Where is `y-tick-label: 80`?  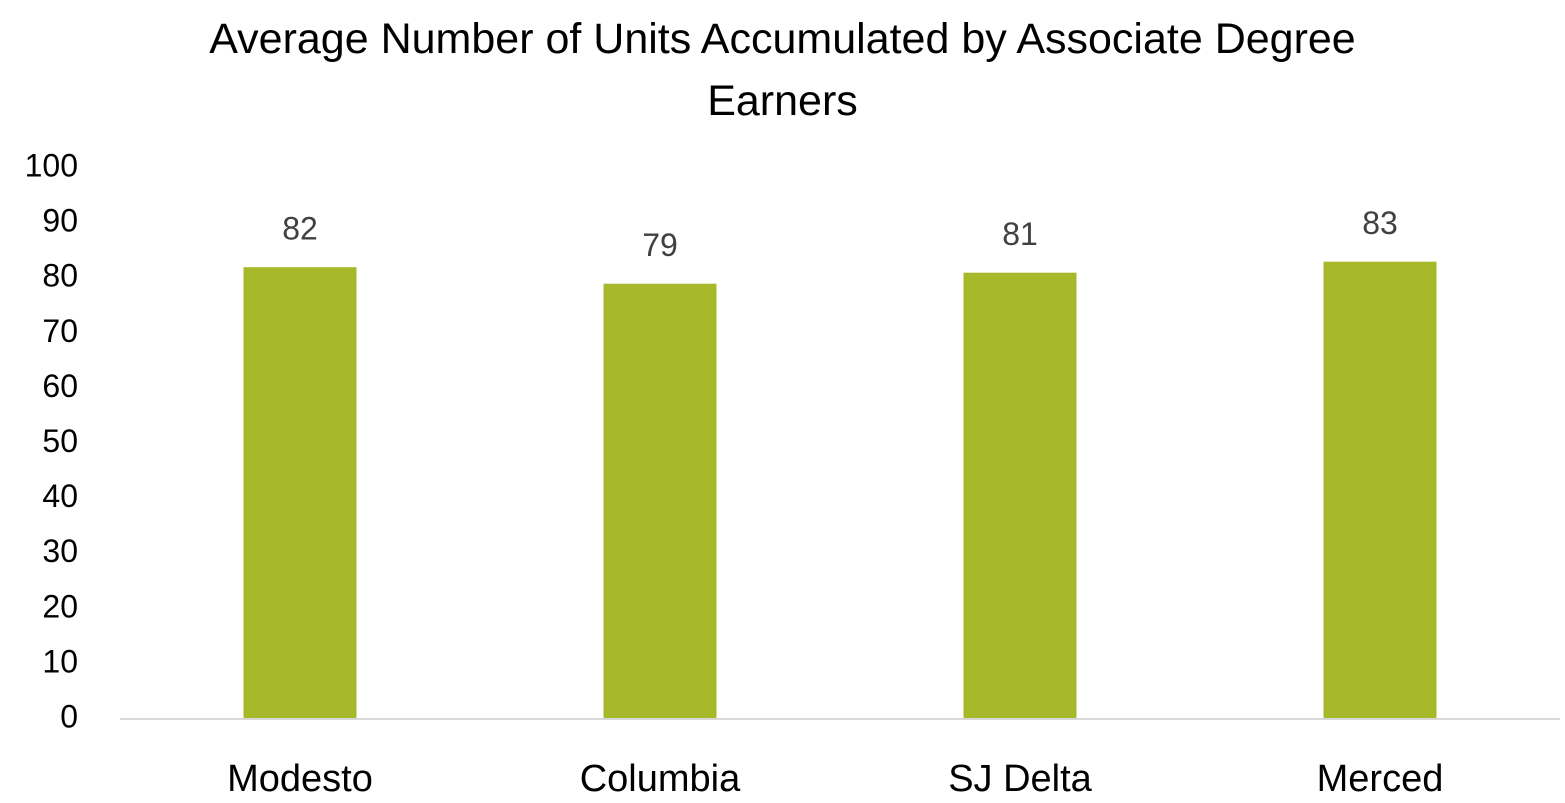 y-tick-label: 80 is located at coordinates (60, 276).